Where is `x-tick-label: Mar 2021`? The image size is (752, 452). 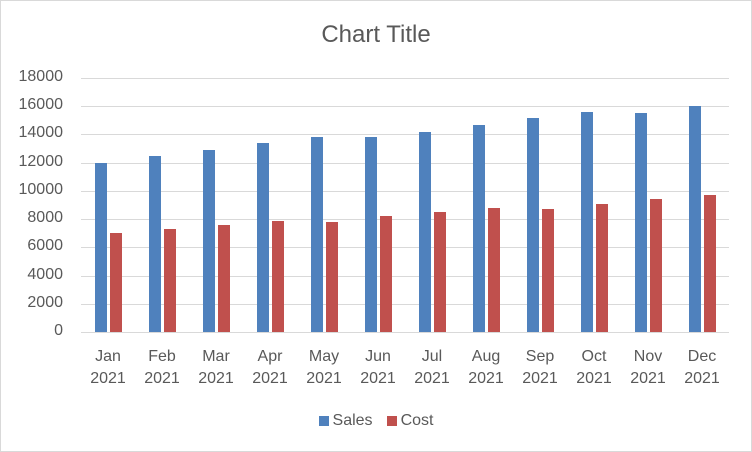 x-tick-label: Mar 2021 is located at coordinates (216, 367).